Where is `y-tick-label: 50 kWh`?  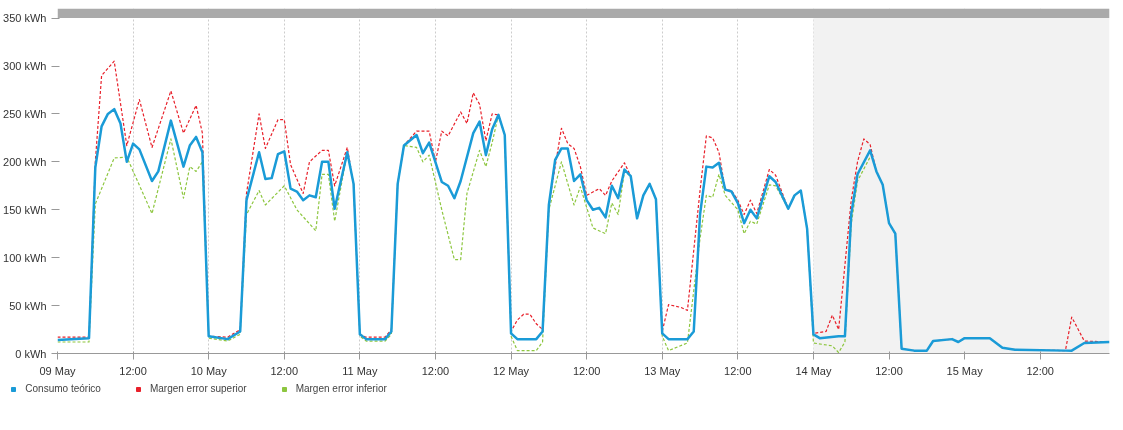 y-tick-label: 50 kWh is located at coordinates (28, 305).